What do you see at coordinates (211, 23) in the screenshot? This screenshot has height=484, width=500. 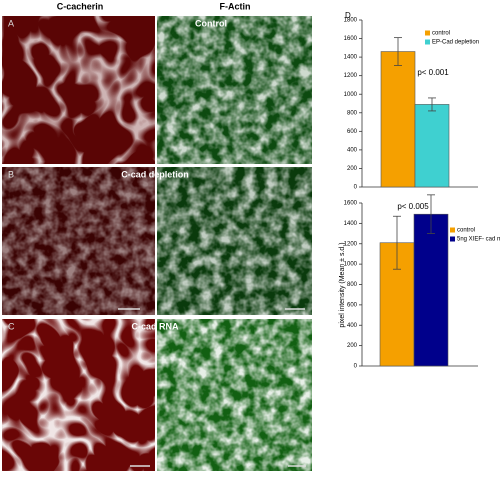 I see `panel-label: Control` at bounding box center [211, 23].